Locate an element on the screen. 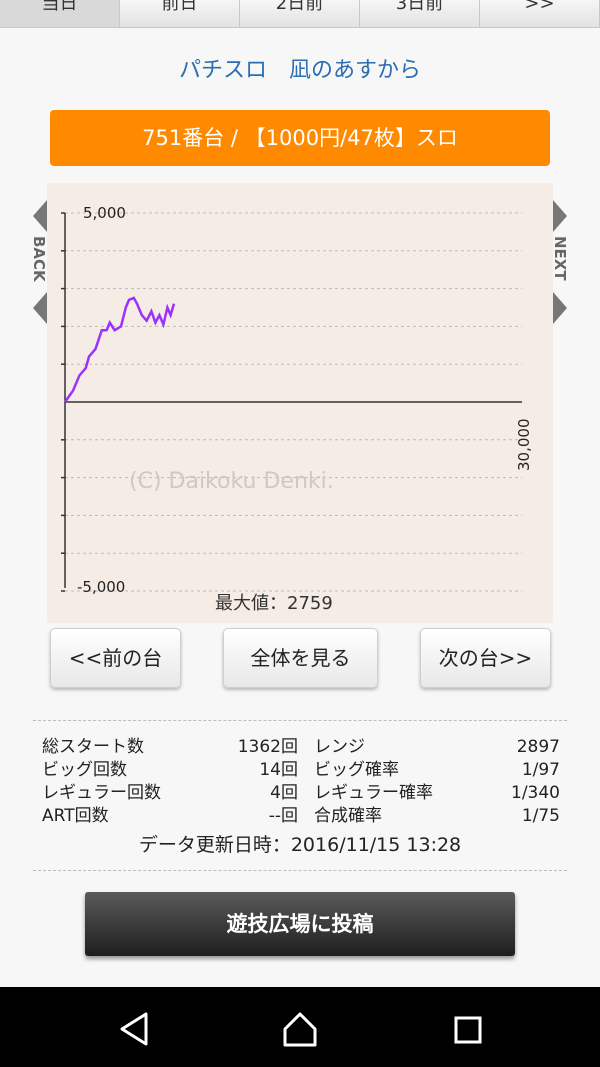  stat-value: 14回 is located at coordinates (278, 770).